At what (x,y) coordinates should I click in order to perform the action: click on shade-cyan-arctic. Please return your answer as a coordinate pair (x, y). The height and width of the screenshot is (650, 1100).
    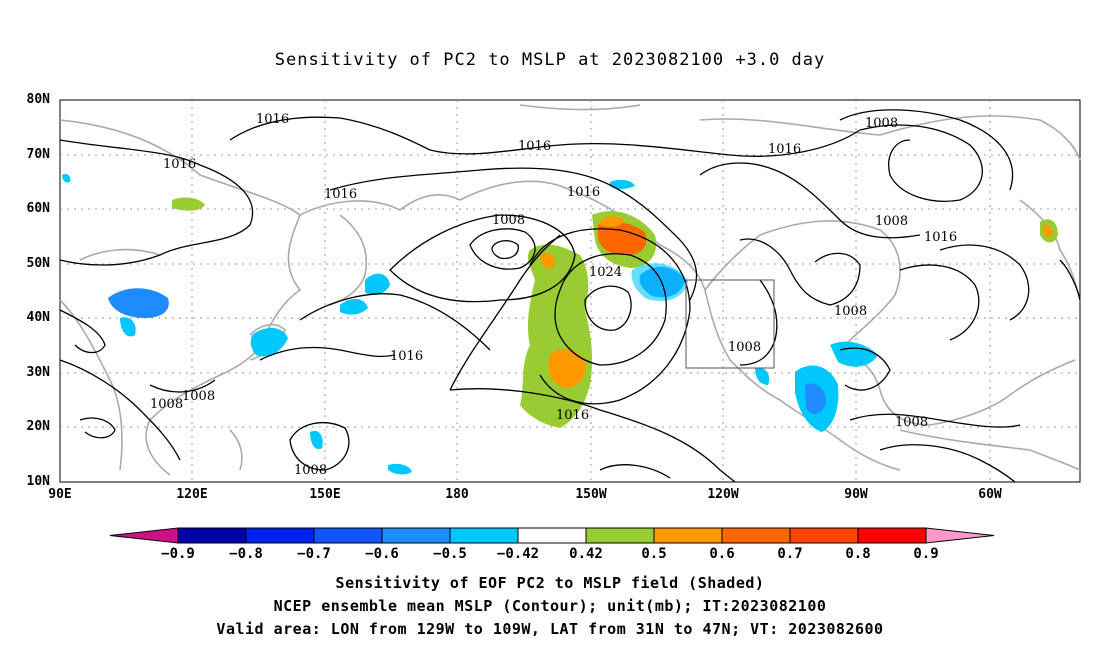
    Looking at the image, I should click on (622, 184).